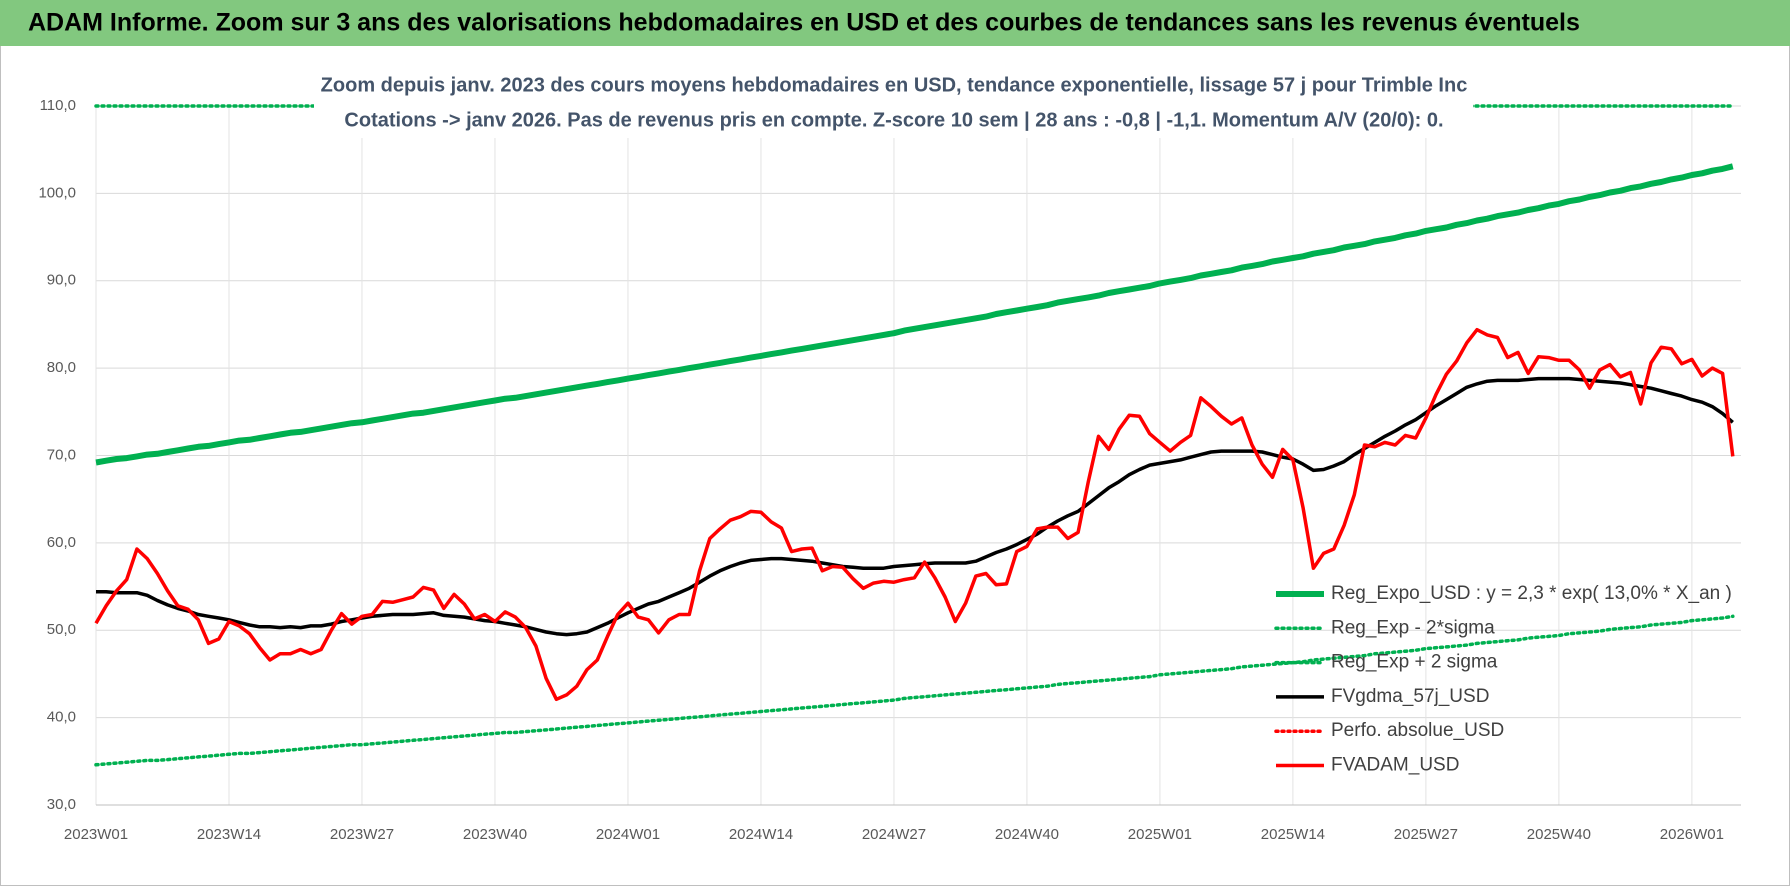 This screenshot has width=1790, height=886. I want to click on x-tick-label: 2026W01, so click(1692, 834).